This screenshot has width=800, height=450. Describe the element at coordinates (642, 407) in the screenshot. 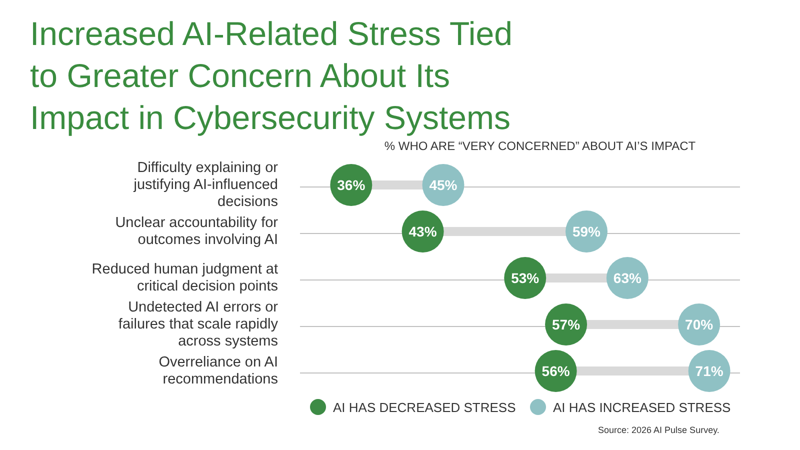

I see `legend-label: AI HAS INCREASED STRESS` at that location.